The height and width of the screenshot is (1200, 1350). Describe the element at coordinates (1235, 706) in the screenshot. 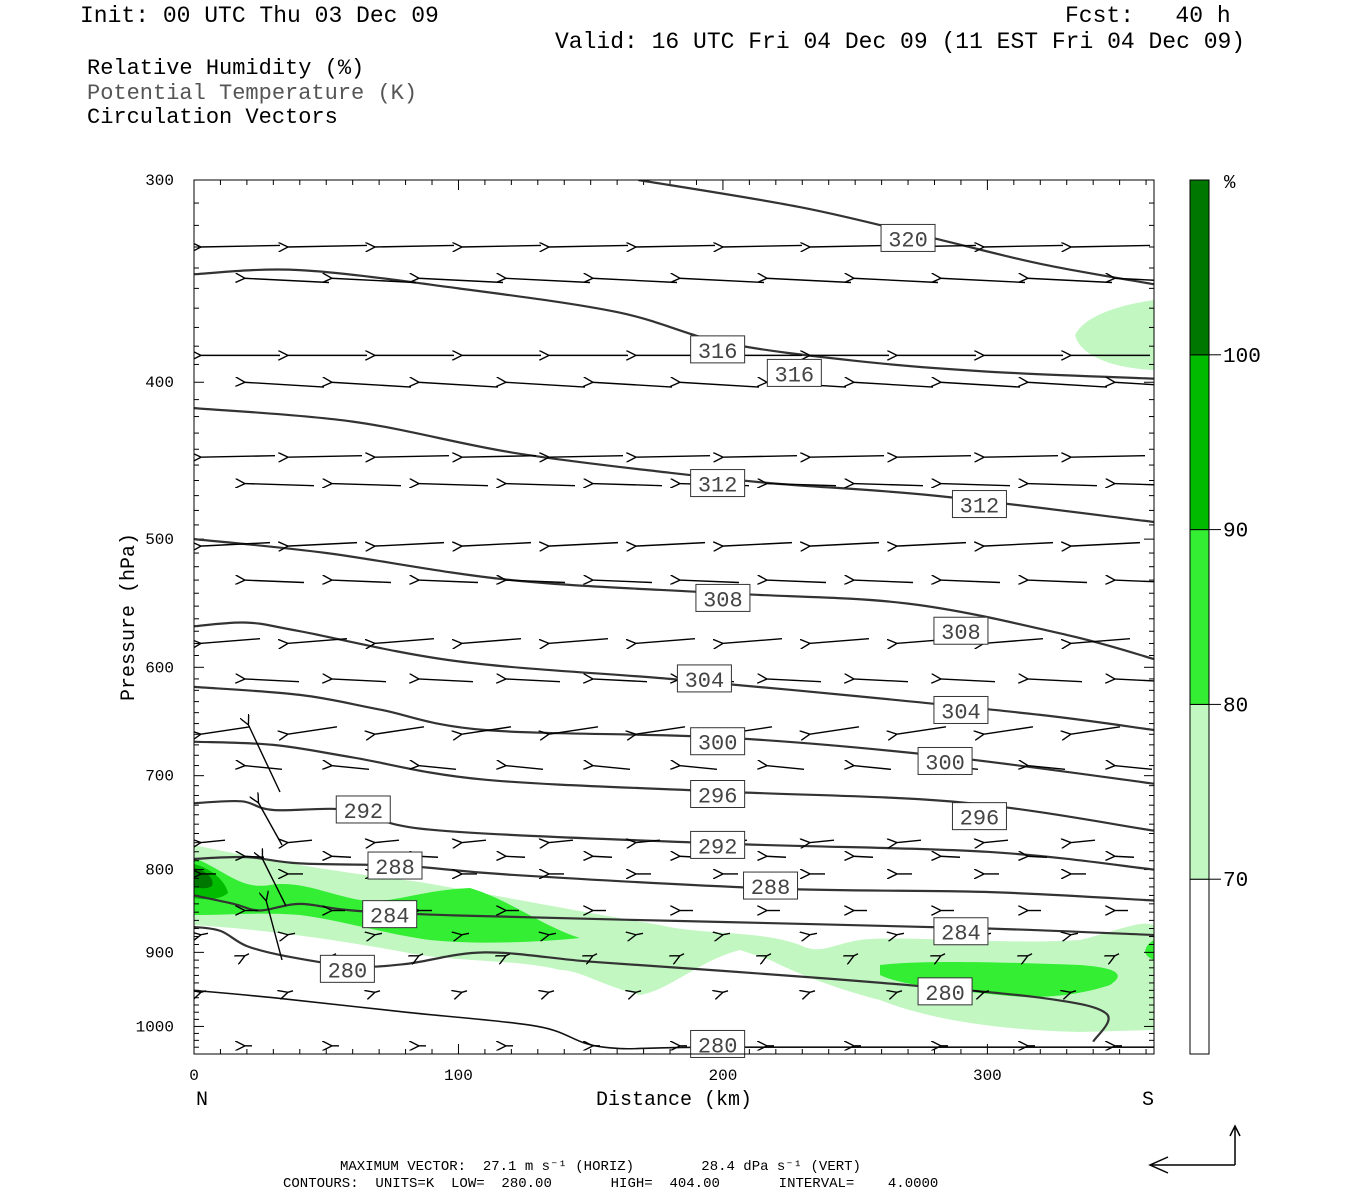

I see `colorbar-level-label: 80` at that location.